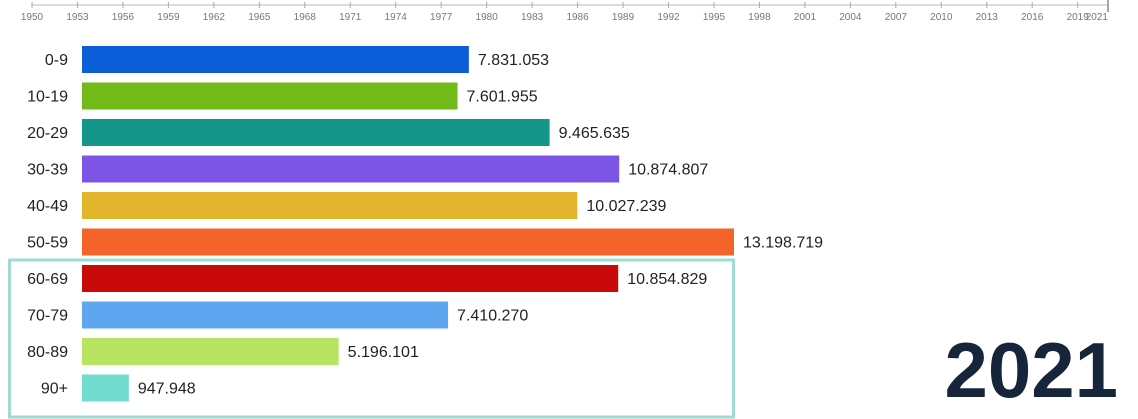  What do you see at coordinates (502, 97) in the screenshot?
I see `value-label: 7.601.955` at bounding box center [502, 97].